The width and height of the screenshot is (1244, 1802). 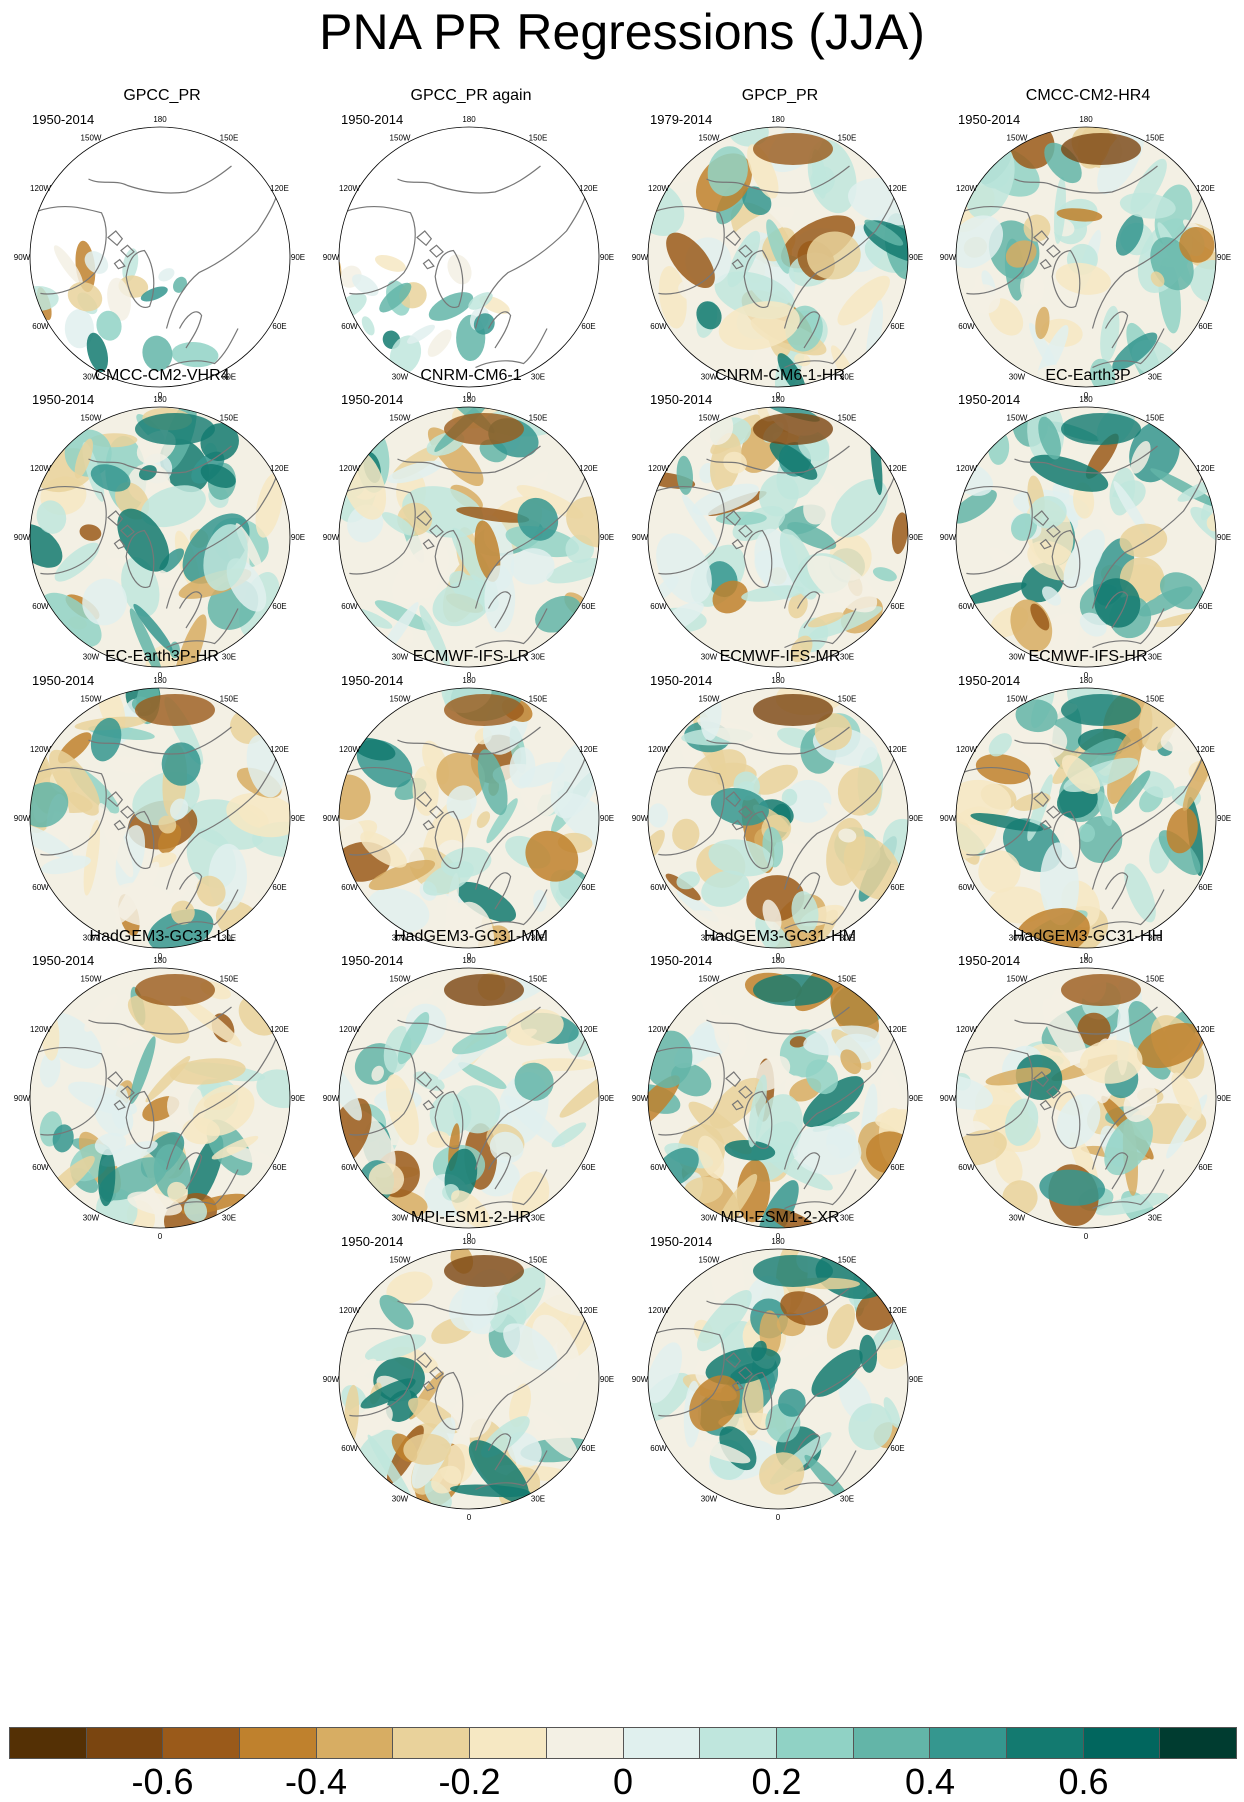 I want to click on panel-title: EC-Earth3P-HR, so click(x=162, y=656).